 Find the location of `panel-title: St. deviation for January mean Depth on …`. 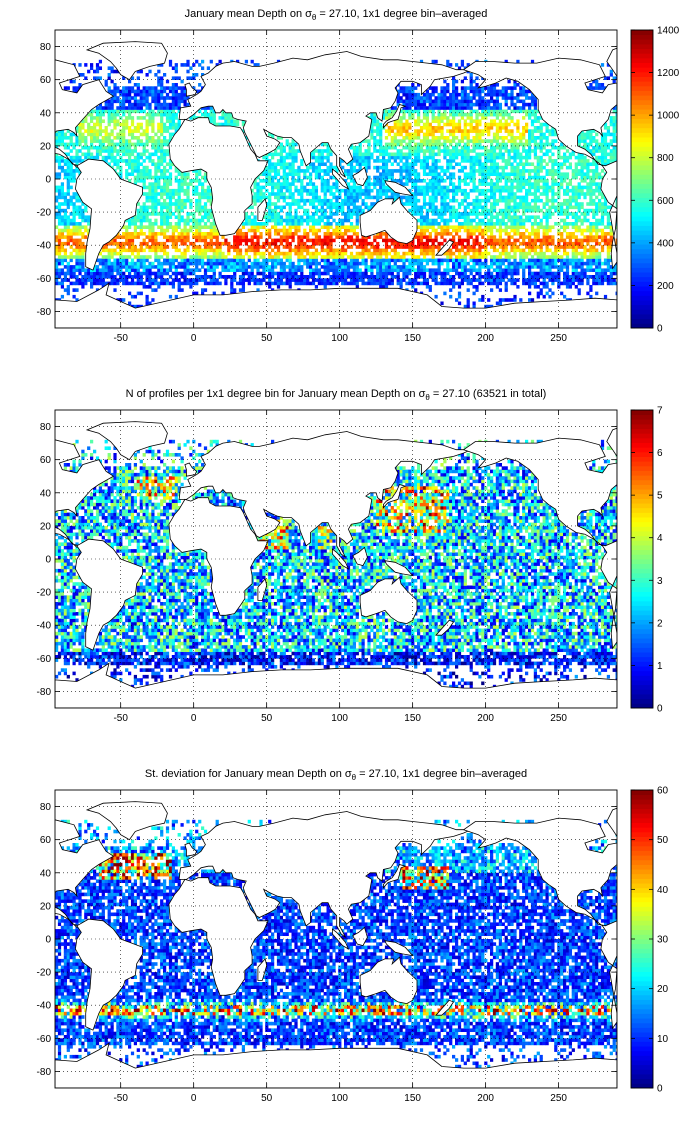

panel-title: St. deviation for January mean Depth on … is located at coordinates (336, 775).